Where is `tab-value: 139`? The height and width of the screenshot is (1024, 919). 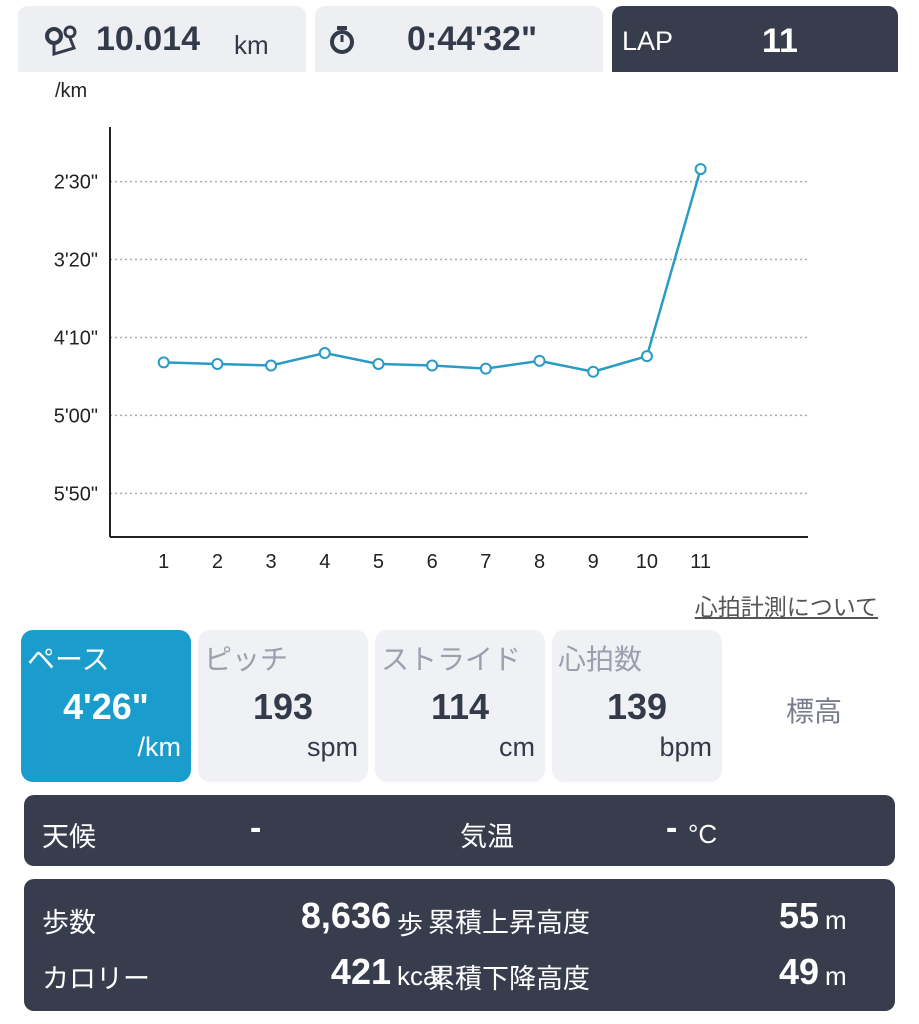 tab-value: 139 is located at coordinates (637, 706).